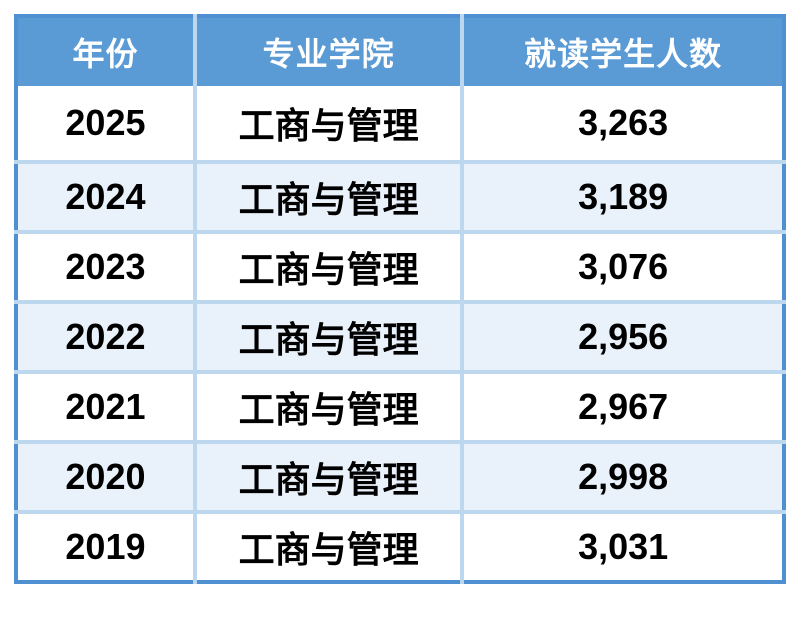 The height and width of the screenshot is (624, 798). Describe the element at coordinates (105, 336) in the screenshot. I see `cell-year: 2022` at that location.